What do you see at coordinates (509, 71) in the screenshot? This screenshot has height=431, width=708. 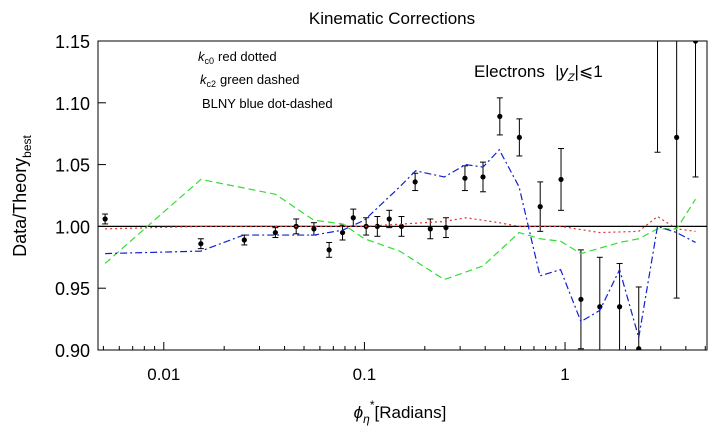 I see `annotation-text: Electrons` at bounding box center [509, 71].